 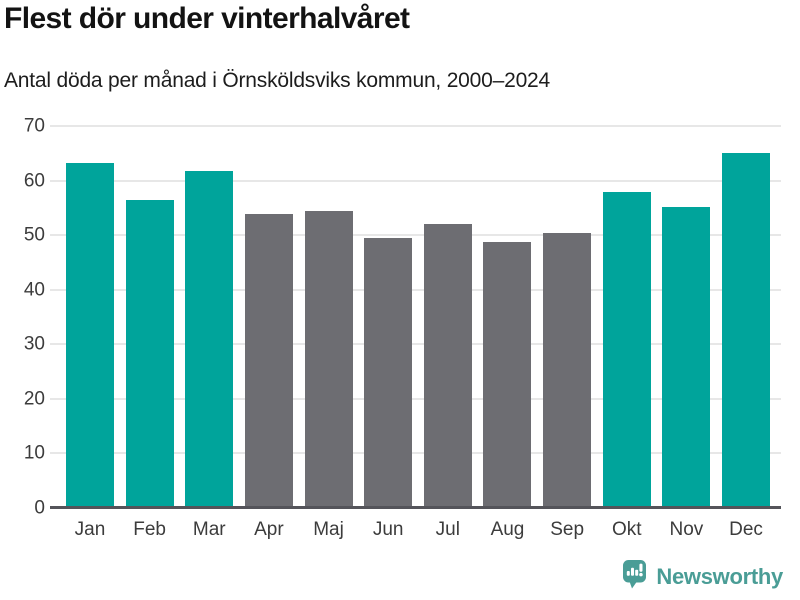 What do you see at coordinates (626, 529) in the screenshot?
I see `x-axis-tick-label: Okt` at bounding box center [626, 529].